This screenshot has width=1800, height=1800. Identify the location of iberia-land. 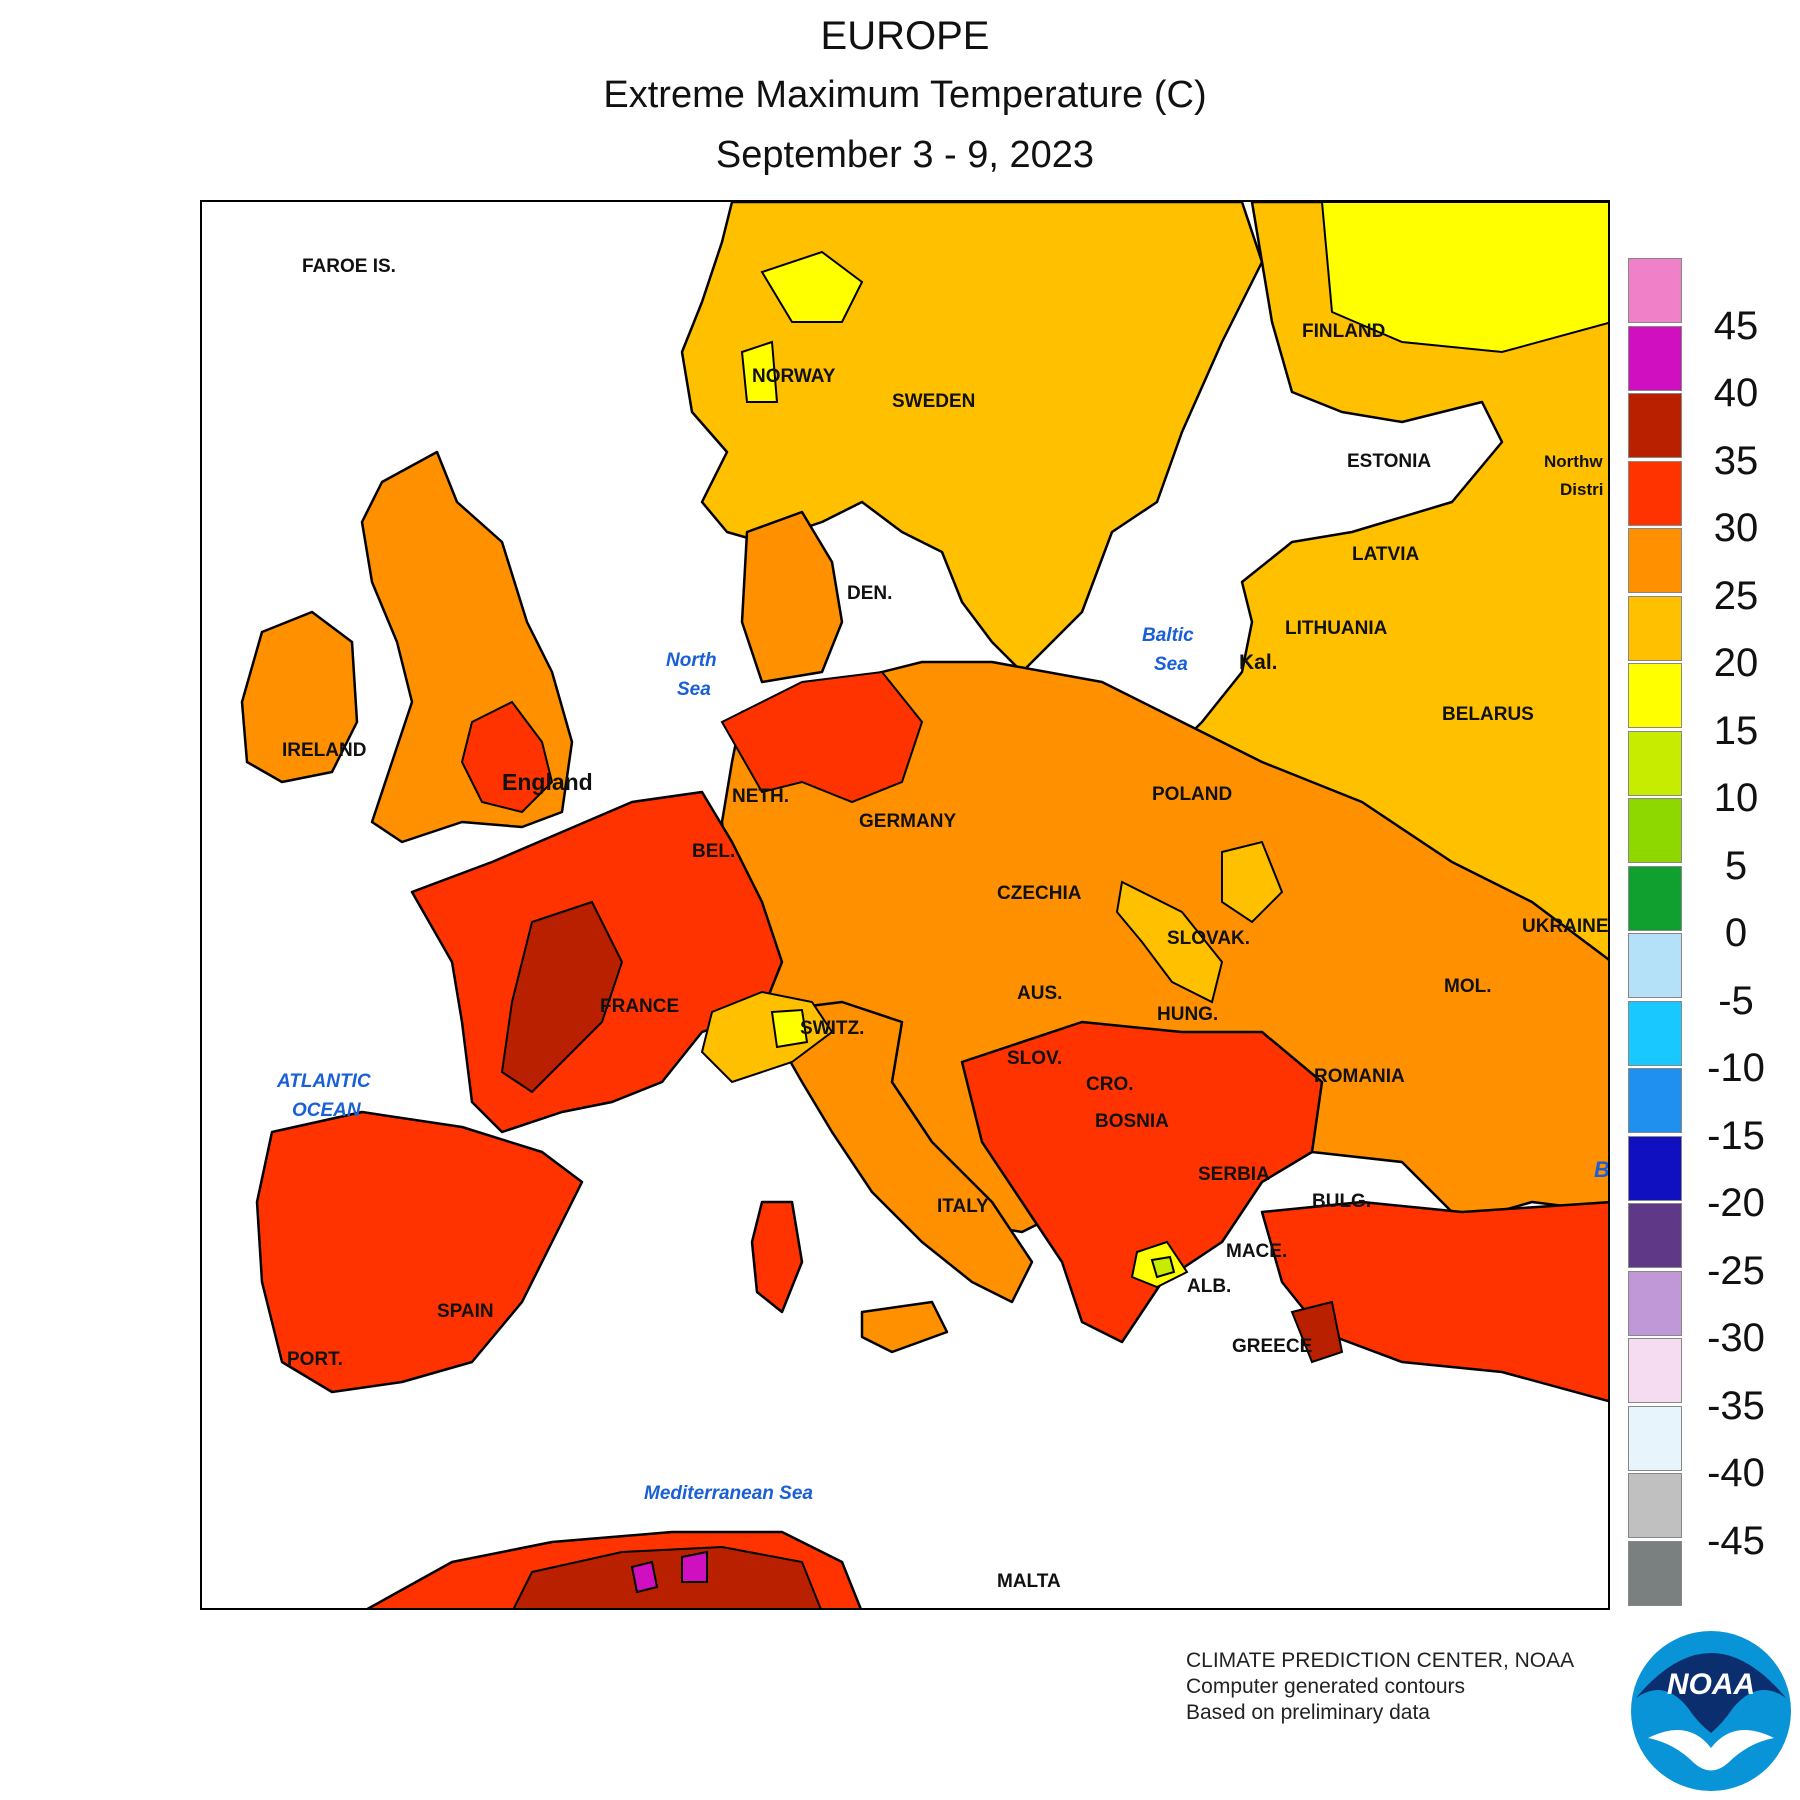
(419, 1252).